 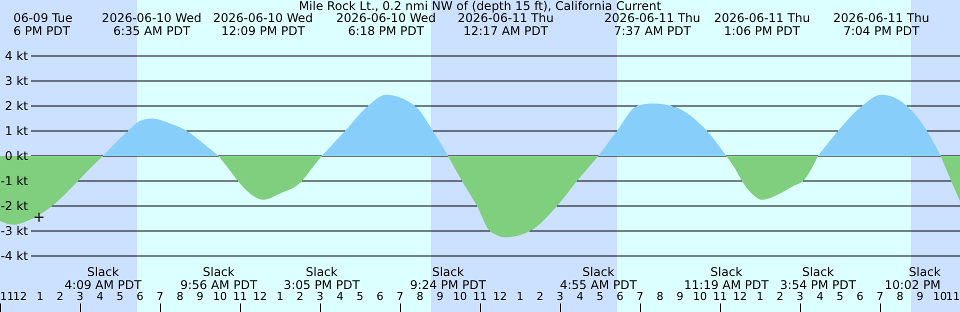 I want to click on y-tick-label: 4 kt, so click(x=16, y=56).